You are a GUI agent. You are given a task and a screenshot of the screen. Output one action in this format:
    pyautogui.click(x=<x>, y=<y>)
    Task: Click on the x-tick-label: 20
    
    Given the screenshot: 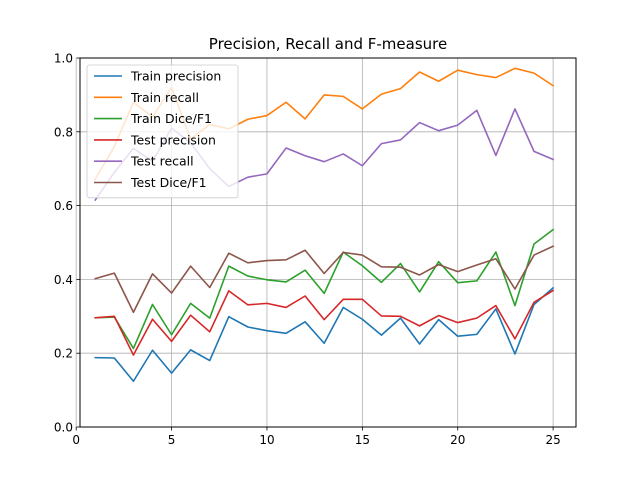 What is the action you would take?
    pyautogui.click(x=457, y=440)
    